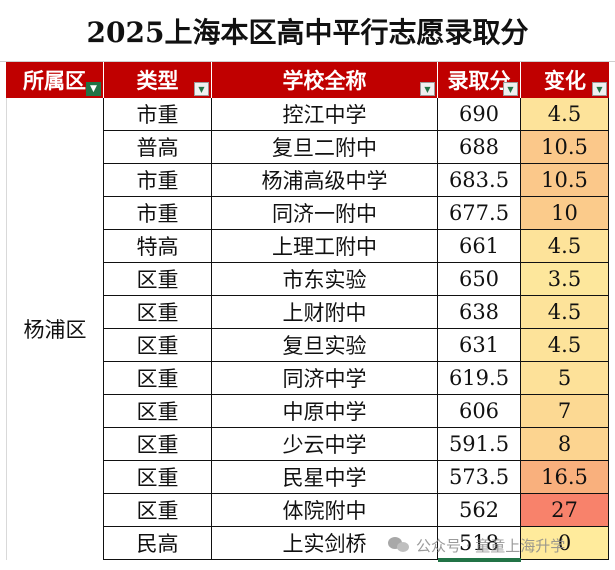 This screenshot has width=615, height=570. What do you see at coordinates (479, 510) in the screenshot?
I see `score-cell: 562` at bounding box center [479, 510].